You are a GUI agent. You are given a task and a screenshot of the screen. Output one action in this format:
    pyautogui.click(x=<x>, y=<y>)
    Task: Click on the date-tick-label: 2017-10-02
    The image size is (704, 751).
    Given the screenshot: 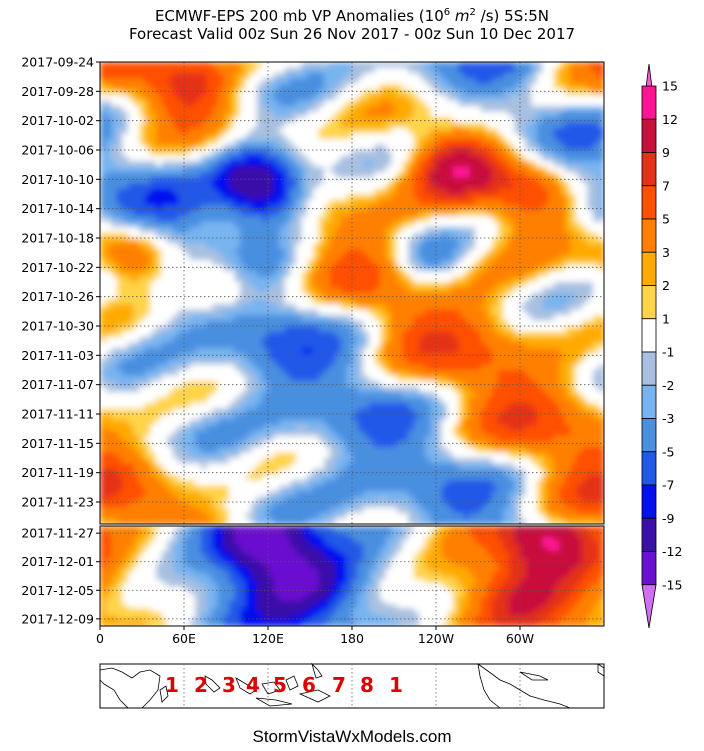 What is the action you would take?
    pyautogui.click(x=57, y=120)
    